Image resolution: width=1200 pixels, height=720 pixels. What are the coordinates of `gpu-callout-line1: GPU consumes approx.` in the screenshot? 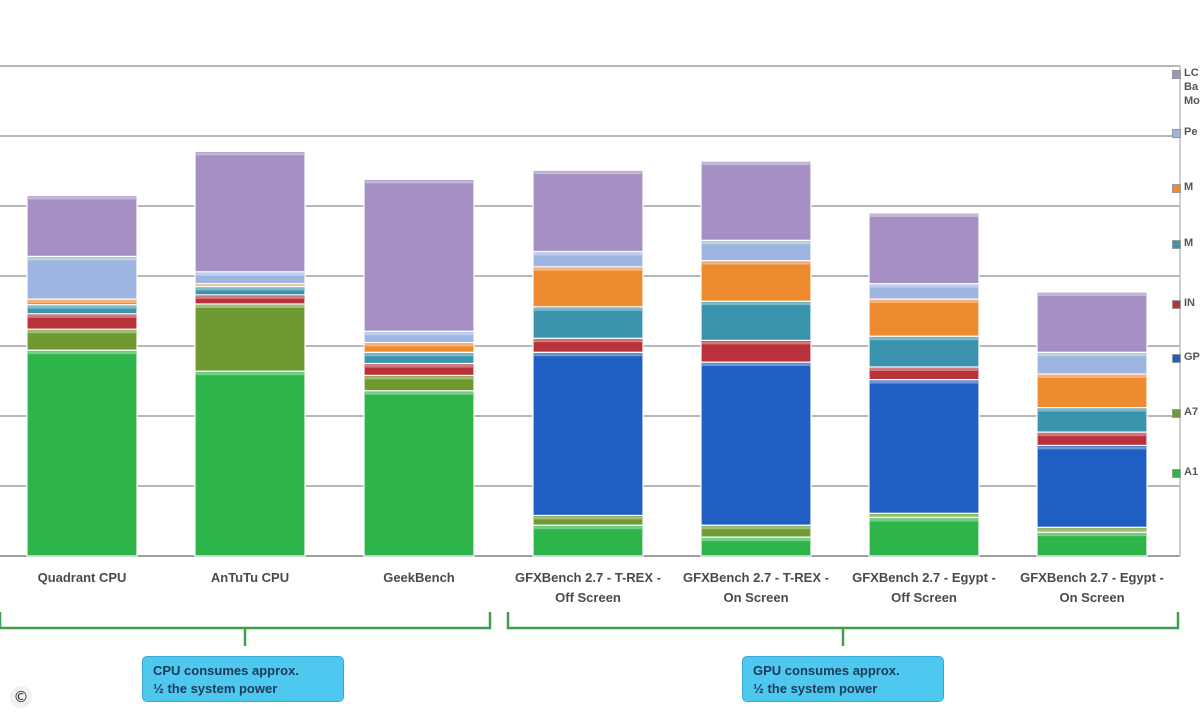 It's located at (826, 670).